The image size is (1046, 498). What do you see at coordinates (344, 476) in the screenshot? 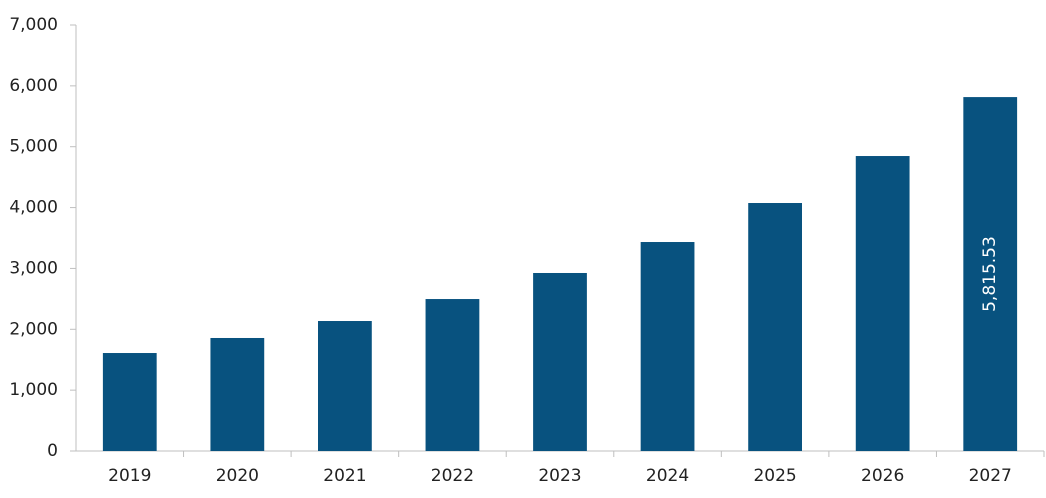
I see `x-tick-label: 2021` at bounding box center [344, 476].